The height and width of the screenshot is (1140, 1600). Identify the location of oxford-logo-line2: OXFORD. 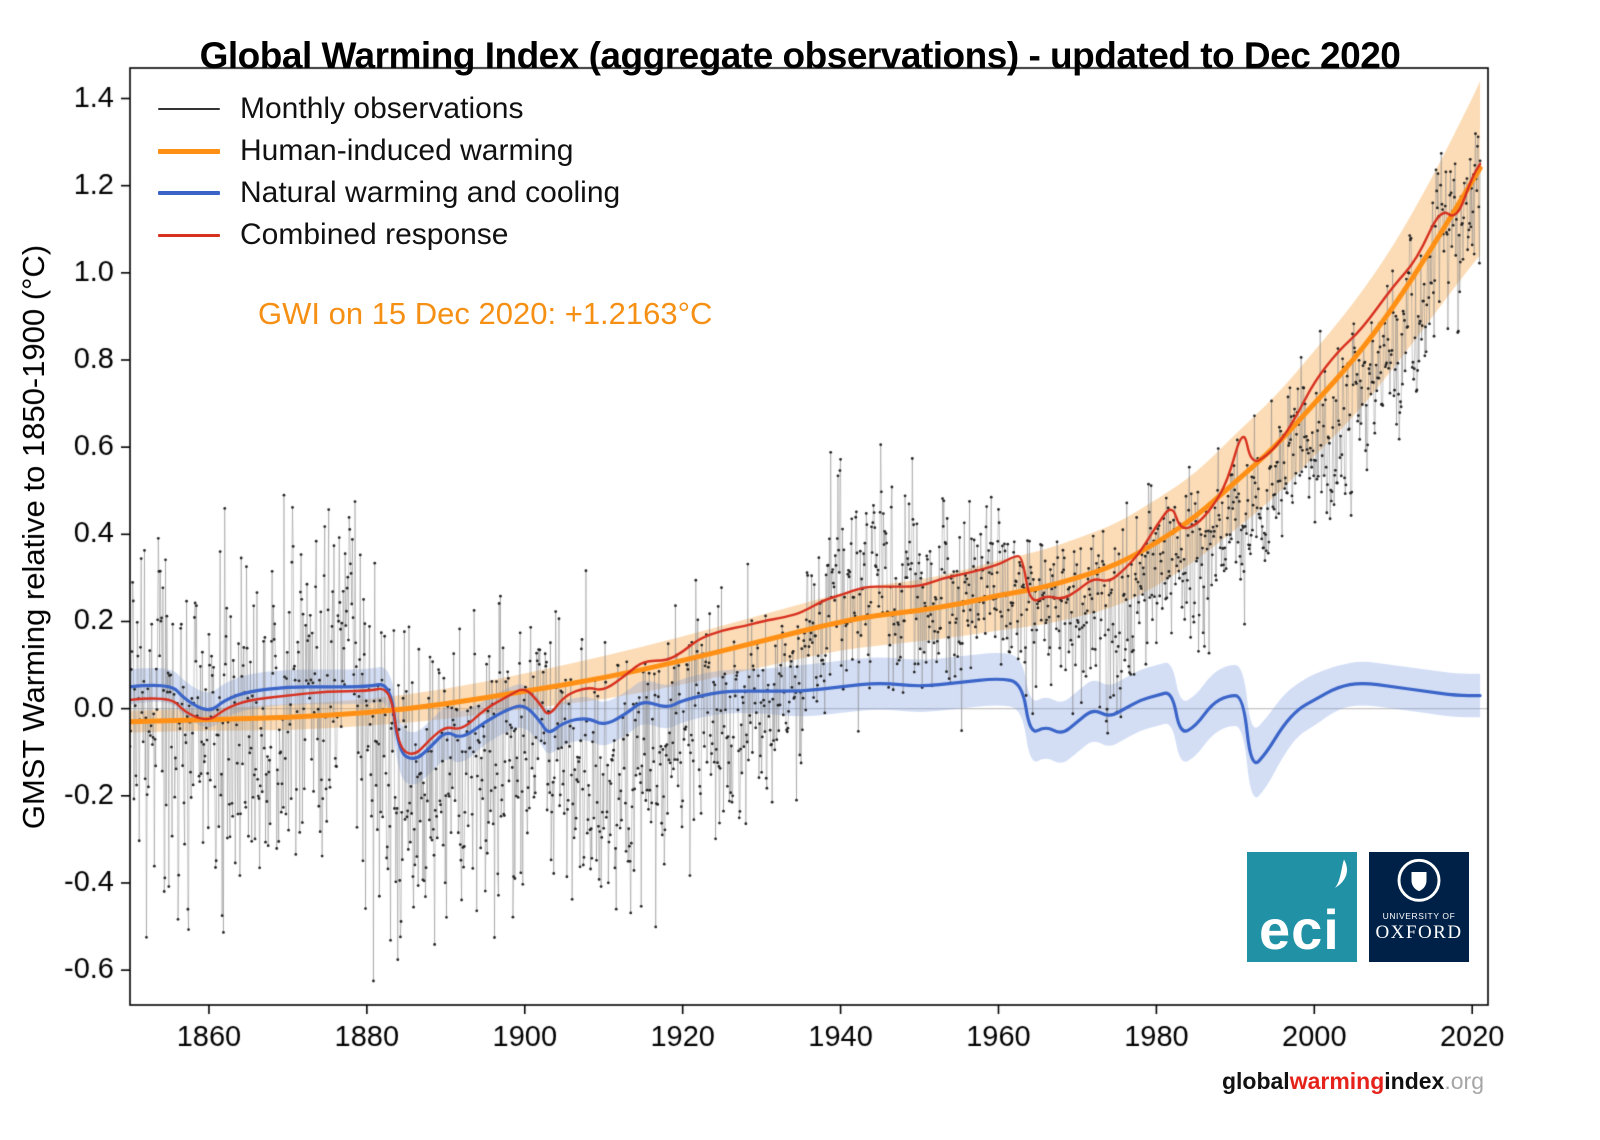
(1419, 932).